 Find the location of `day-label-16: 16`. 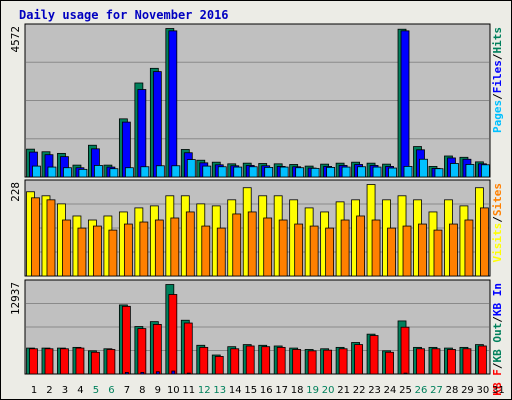

day-label-16: 16 is located at coordinates (266, 390).